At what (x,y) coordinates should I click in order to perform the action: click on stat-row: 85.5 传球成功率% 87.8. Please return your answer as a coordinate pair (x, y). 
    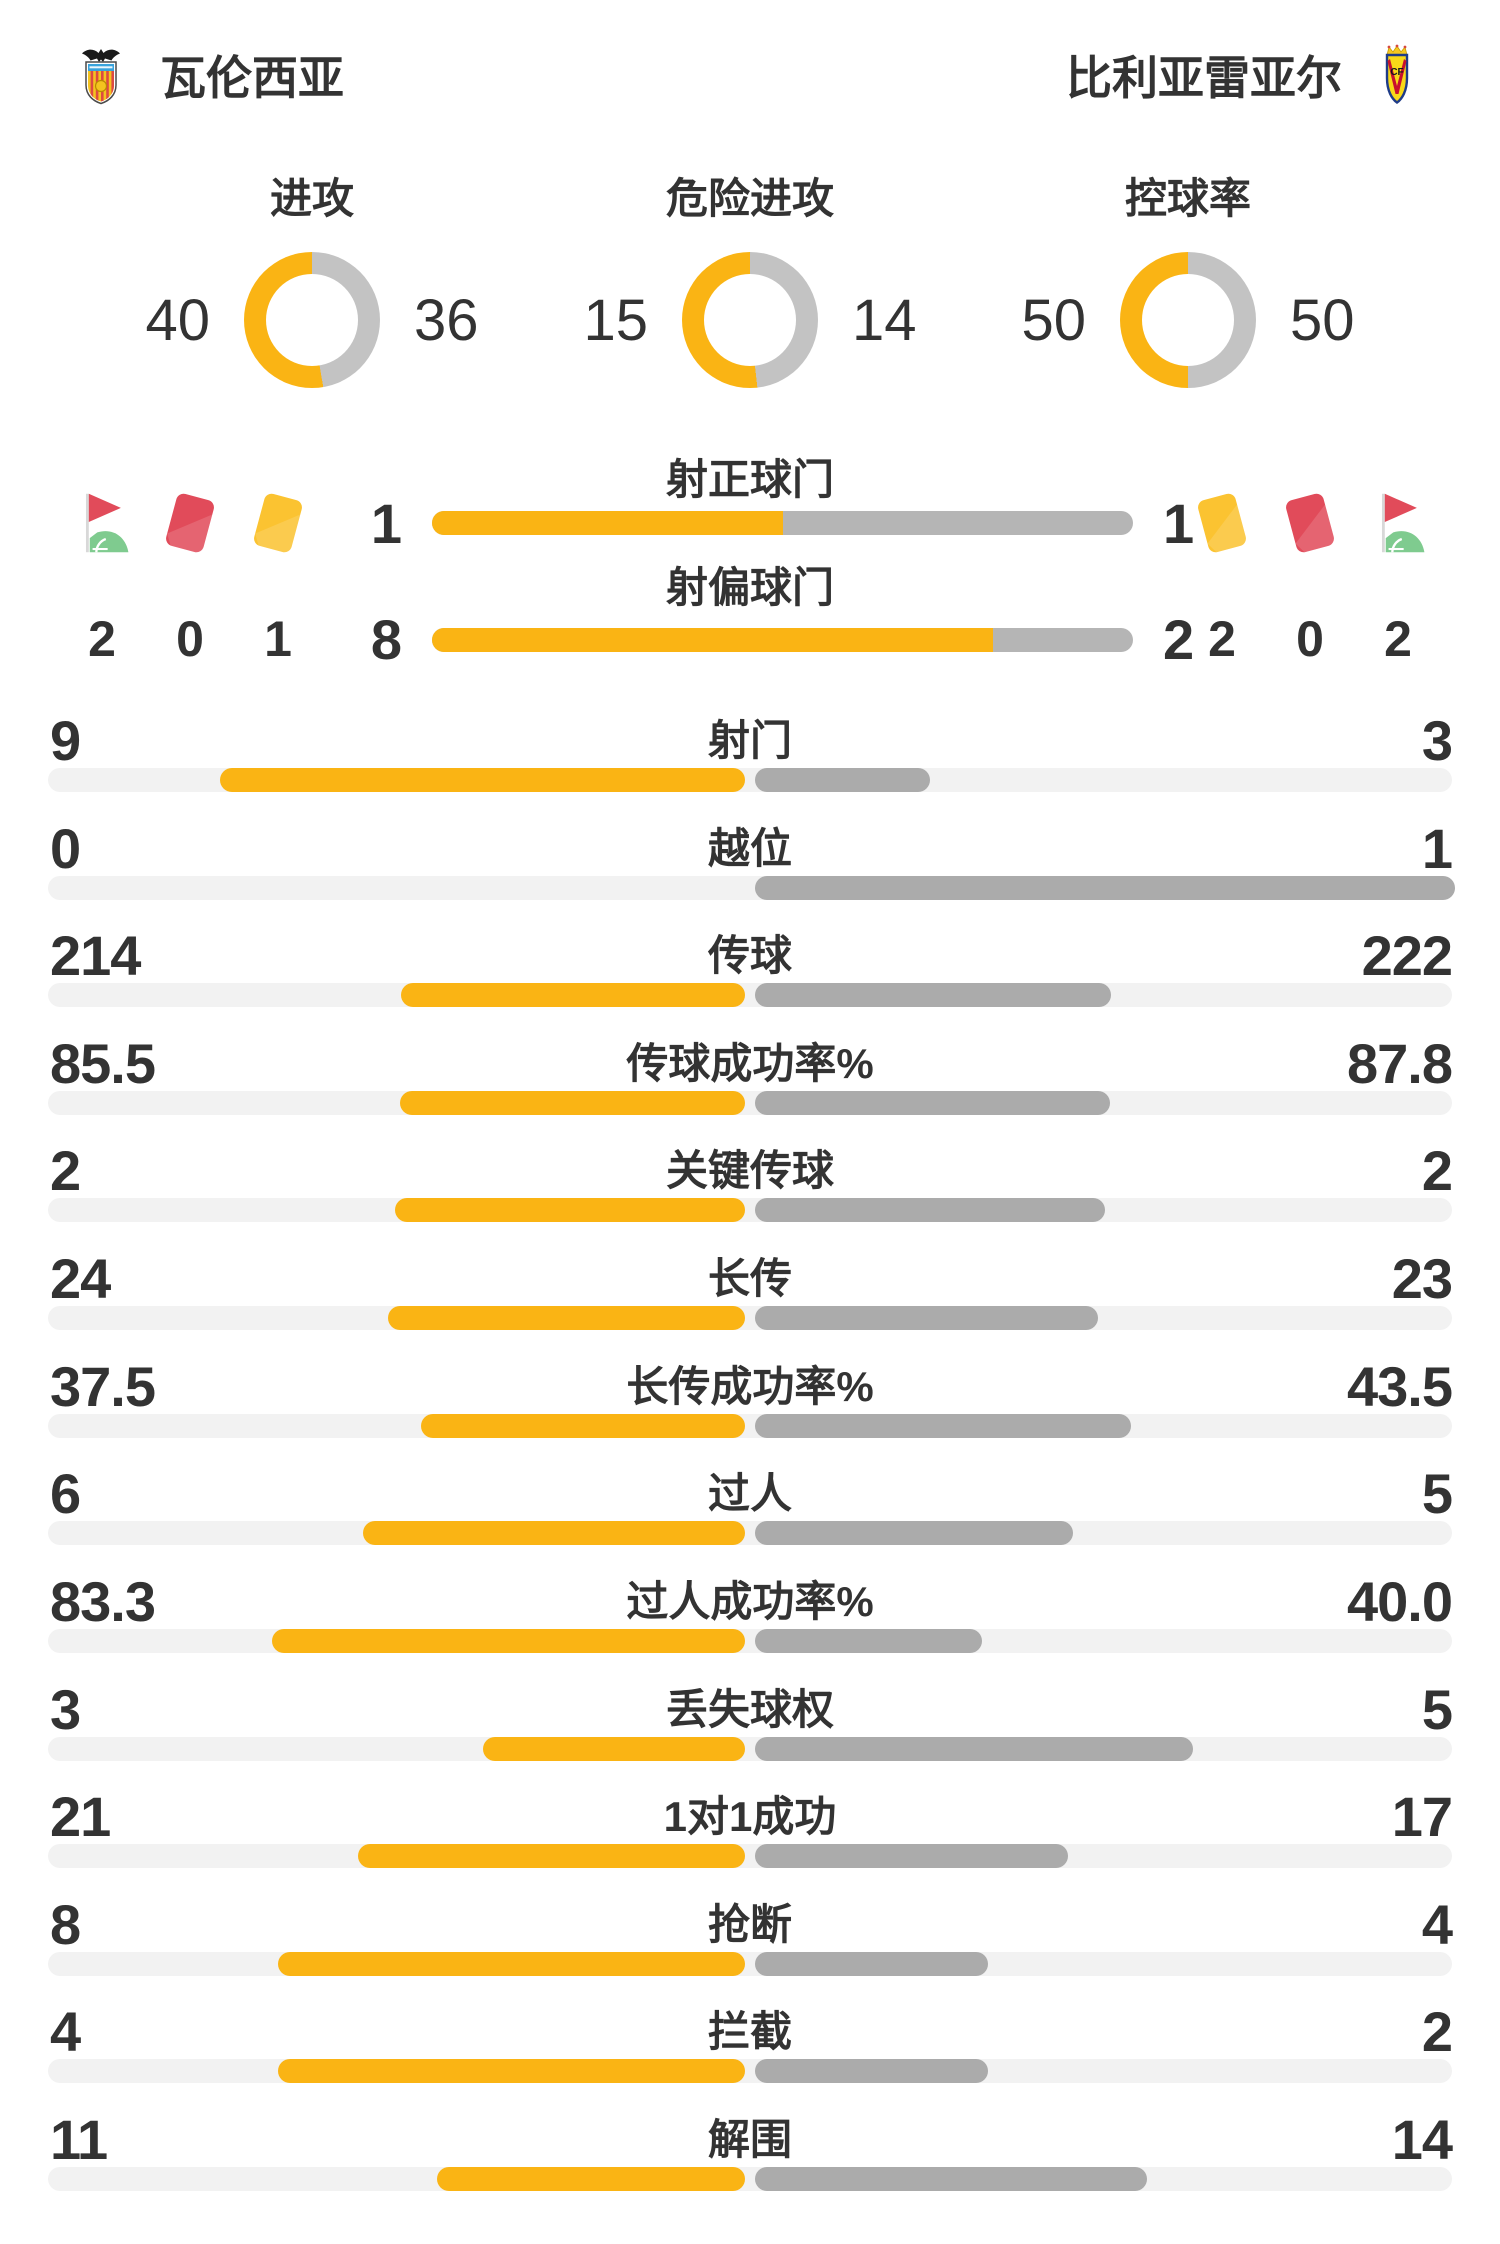
    Looking at the image, I should click on (750, 1082).